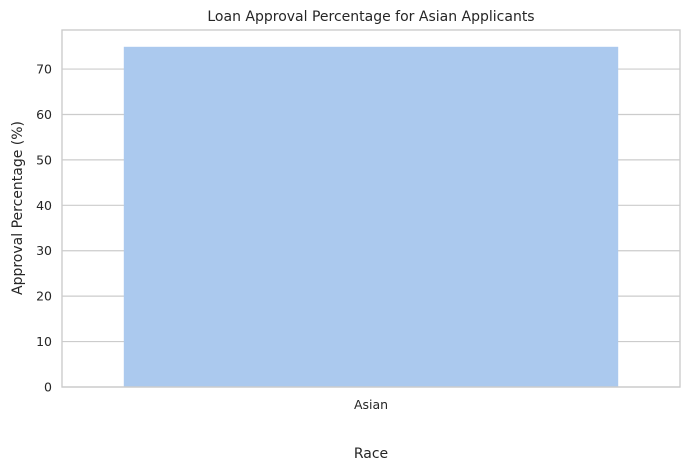 This screenshot has width=690, height=473. I want to click on y-tick-label: 10, so click(44, 341).